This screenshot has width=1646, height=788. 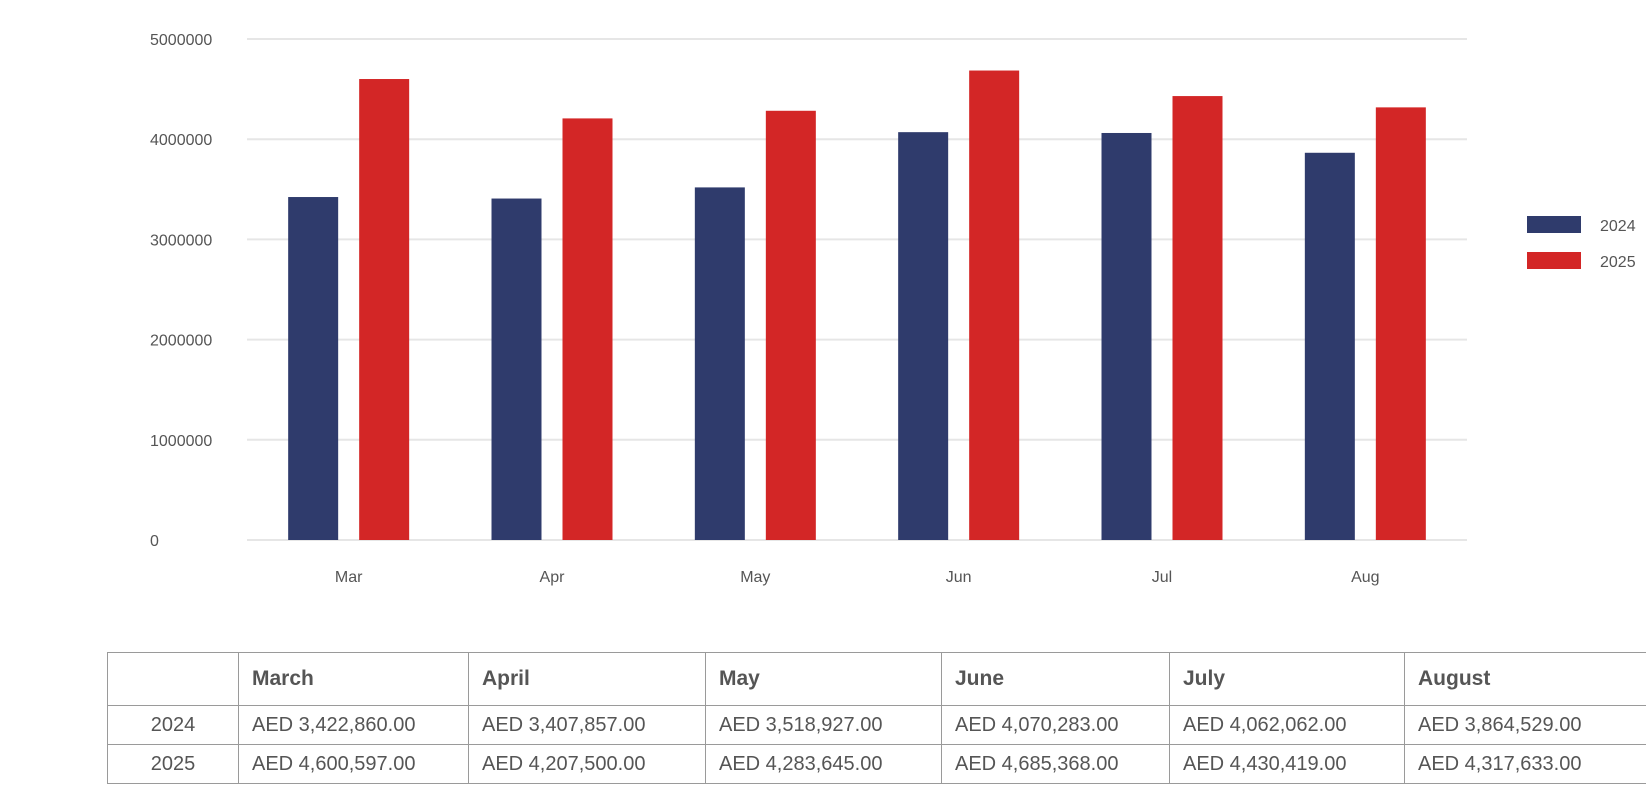 What do you see at coordinates (181, 291) in the screenshot?
I see `y-axis-ticks: 0 1000000 2000000 3000000 4000000 5000000` at bounding box center [181, 291].